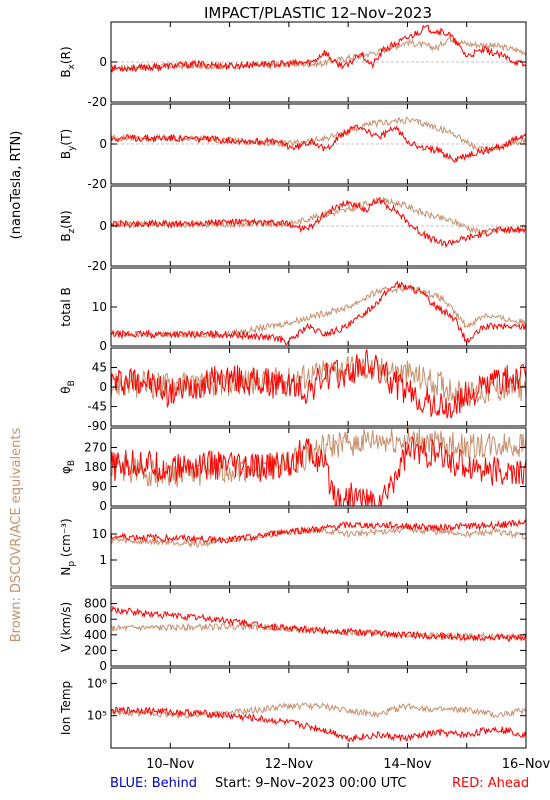 This screenshot has height=800, width=550. What do you see at coordinates (170, 764) in the screenshot?
I see `x-tick-label: 10–Nov` at bounding box center [170, 764].